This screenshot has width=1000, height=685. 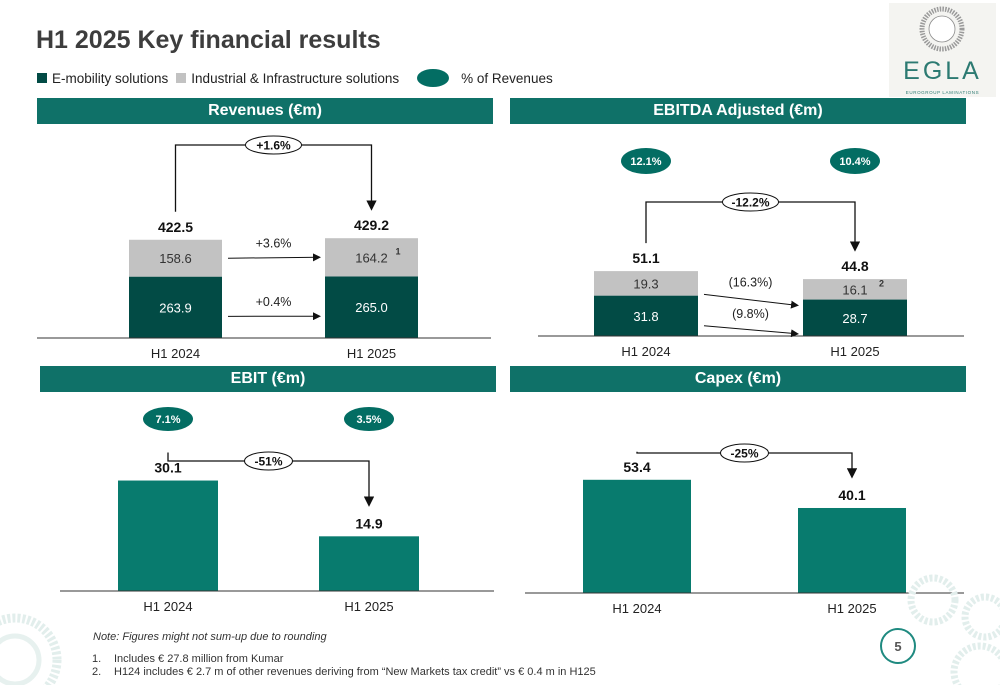 I want to click on data-label-industrial-1: 16.1, so click(x=854, y=289).